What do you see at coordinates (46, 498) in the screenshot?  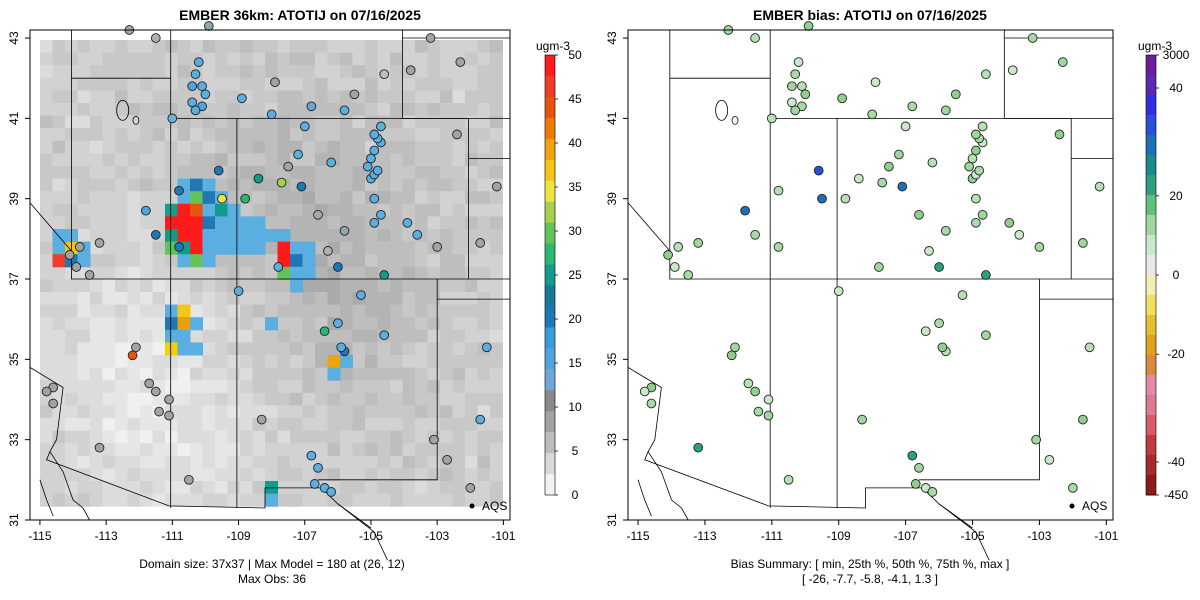 I see `state-boundary` at bounding box center [46, 498].